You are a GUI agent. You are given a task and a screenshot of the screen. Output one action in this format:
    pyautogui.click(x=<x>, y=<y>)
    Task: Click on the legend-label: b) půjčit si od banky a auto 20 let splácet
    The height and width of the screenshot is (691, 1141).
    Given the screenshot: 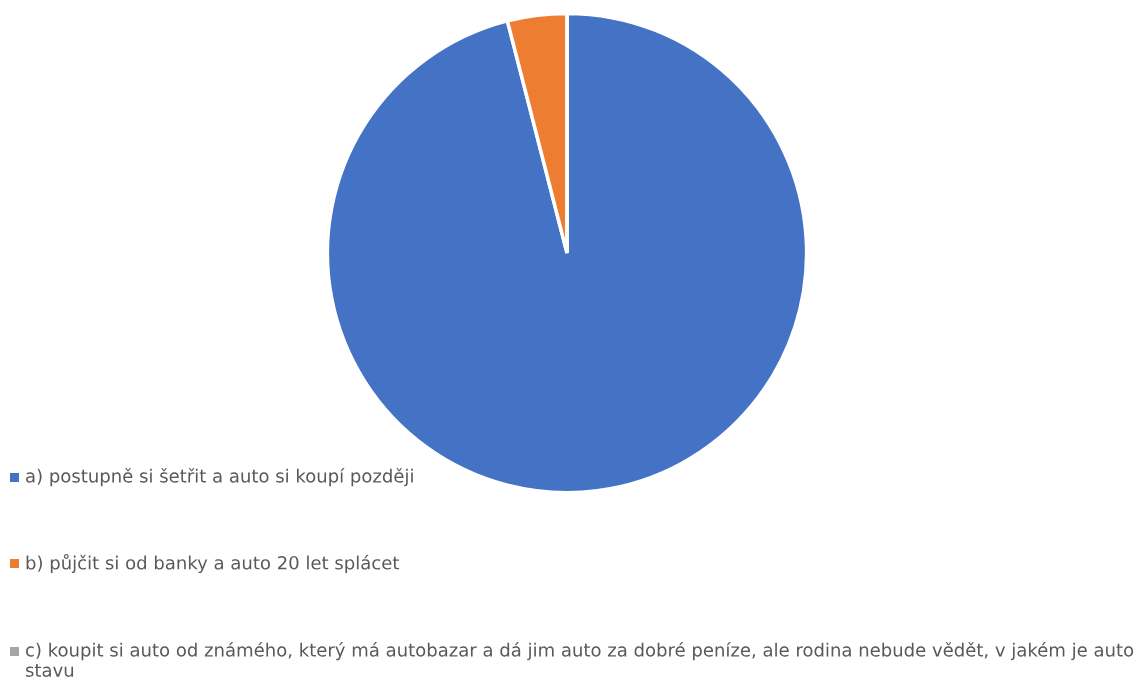 What is the action you would take?
    pyautogui.click(x=212, y=564)
    